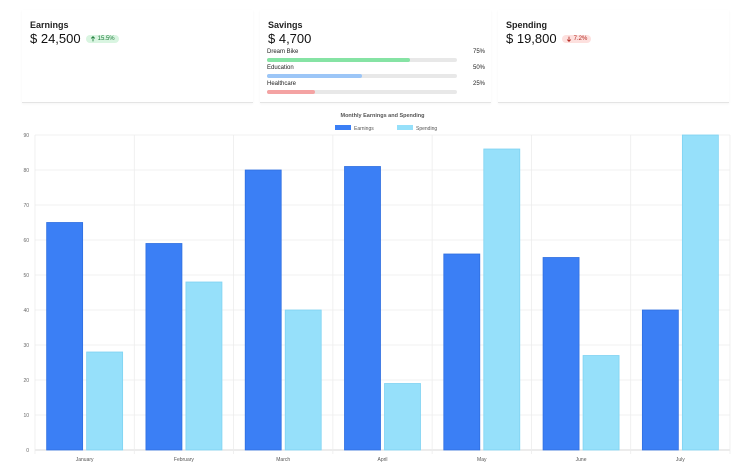  What do you see at coordinates (55, 38) in the screenshot?
I see `earnings-amount: $ 24,500` at bounding box center [55, 38].